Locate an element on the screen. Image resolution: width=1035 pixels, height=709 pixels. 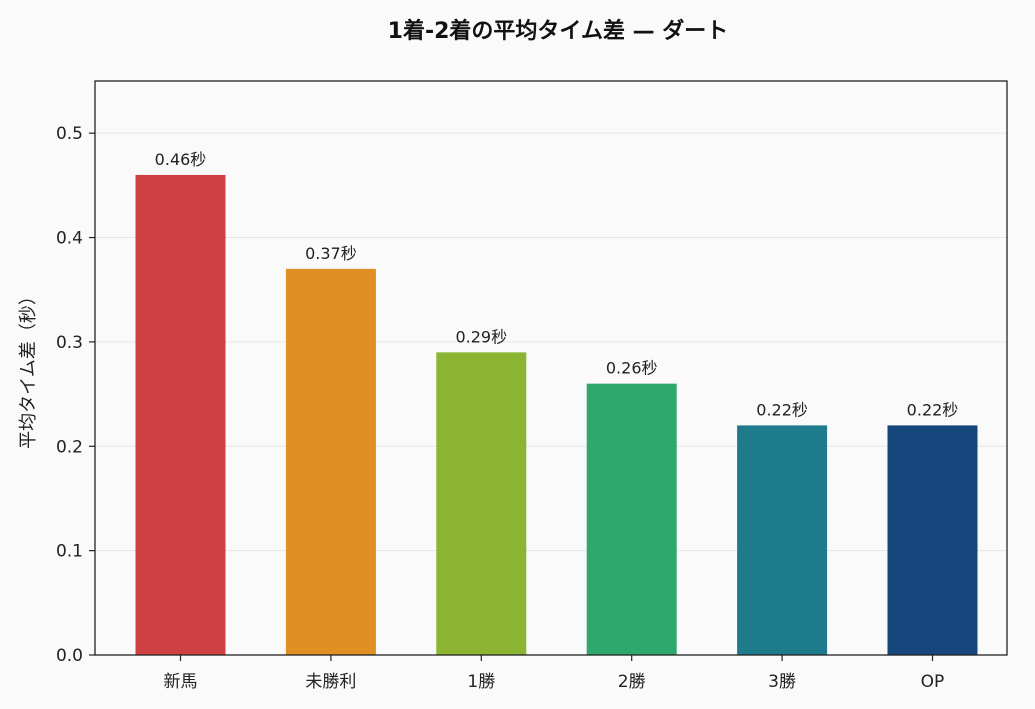
x-tick-label: 2勝 is located at coordinates (632, 682).